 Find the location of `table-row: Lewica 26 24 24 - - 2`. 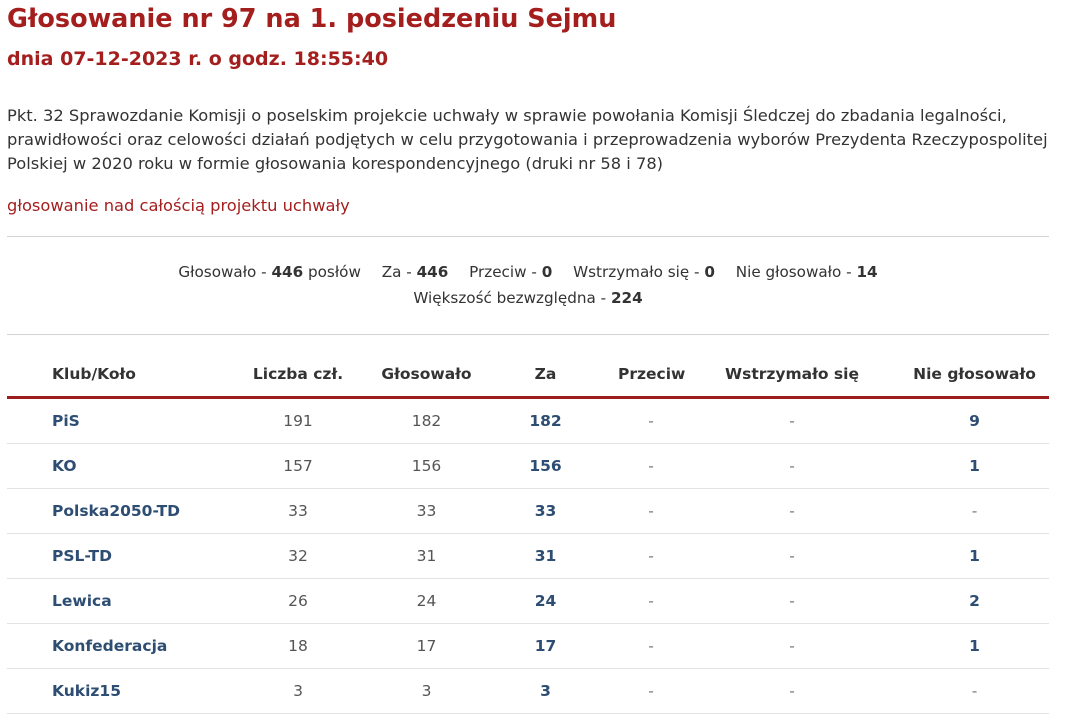

table-row: Lewica 26 24 24 - - 2 is located at coordinates (528, 601).